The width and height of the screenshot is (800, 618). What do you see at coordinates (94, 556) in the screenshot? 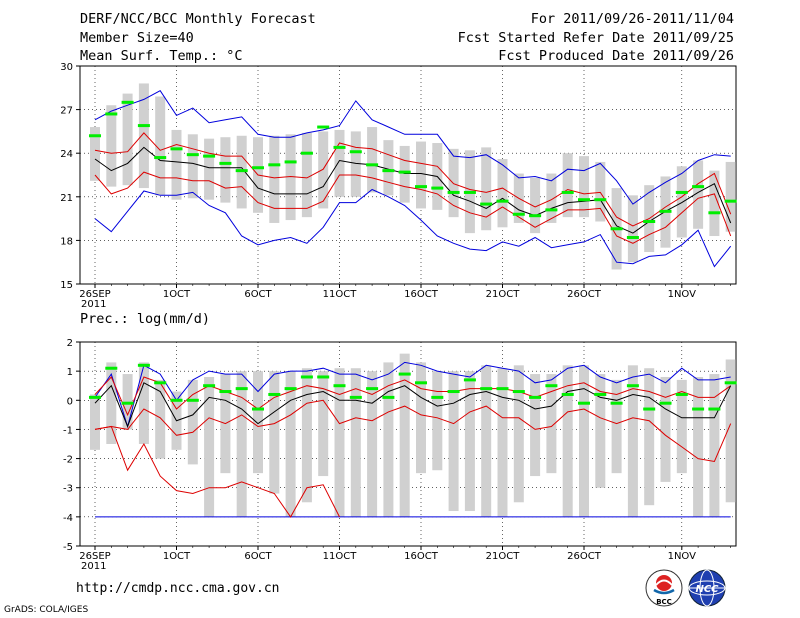
I see `prec-xtick-label: 26SEP` at bounding box center [94, 556].